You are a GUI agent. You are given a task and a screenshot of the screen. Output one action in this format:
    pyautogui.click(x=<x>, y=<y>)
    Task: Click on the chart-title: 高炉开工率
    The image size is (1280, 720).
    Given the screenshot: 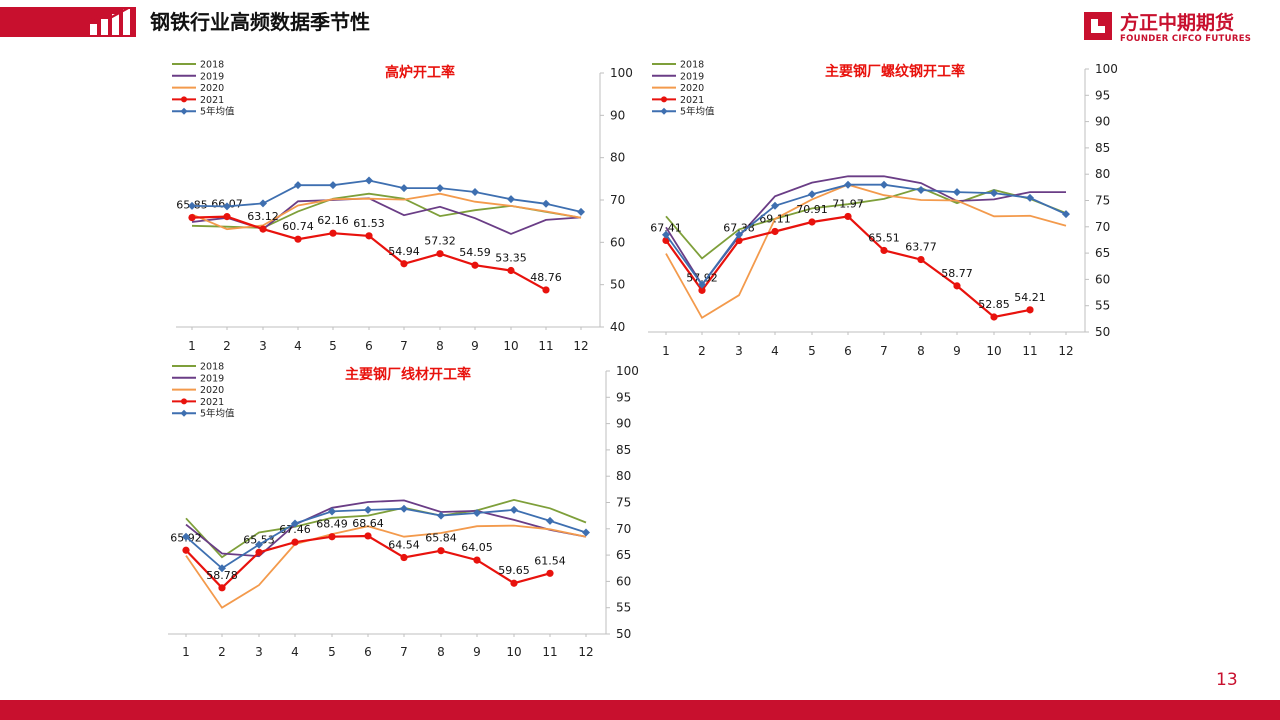 What is the action you would take?
    pyautogui.click(x=420, y=72)
    